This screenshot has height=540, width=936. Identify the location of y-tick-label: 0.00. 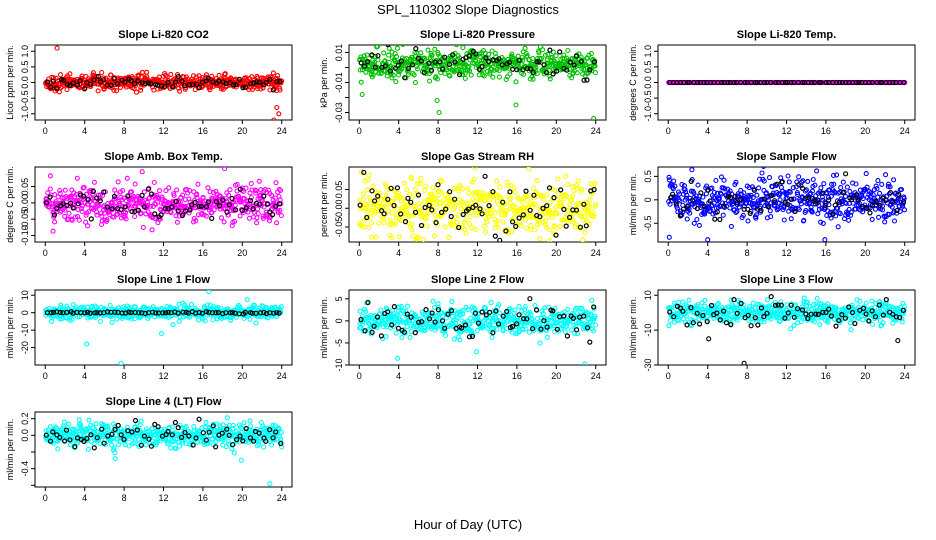
(25, 203).